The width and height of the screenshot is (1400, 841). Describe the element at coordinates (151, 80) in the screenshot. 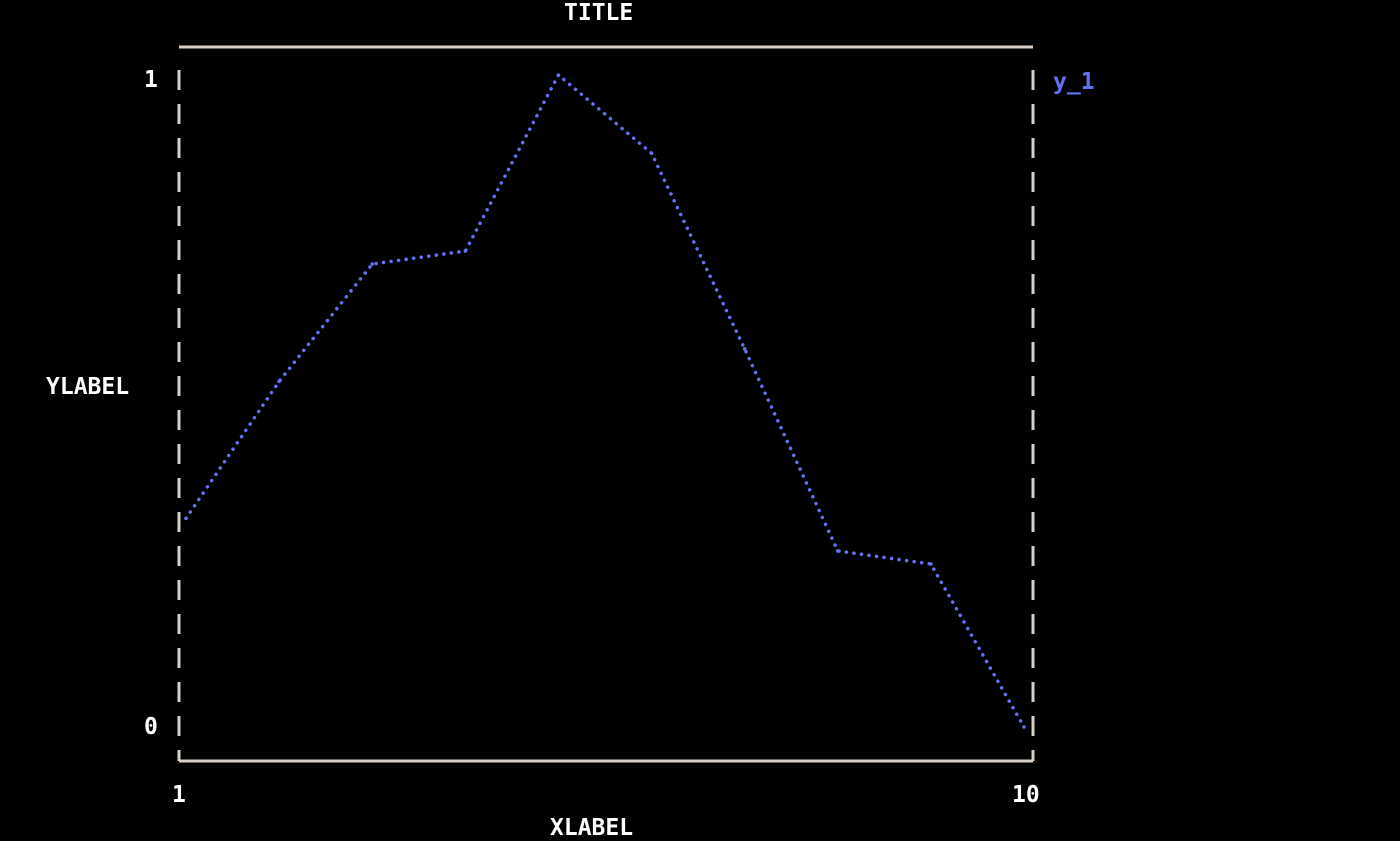

I see `y-tick-label: 1` at that location.